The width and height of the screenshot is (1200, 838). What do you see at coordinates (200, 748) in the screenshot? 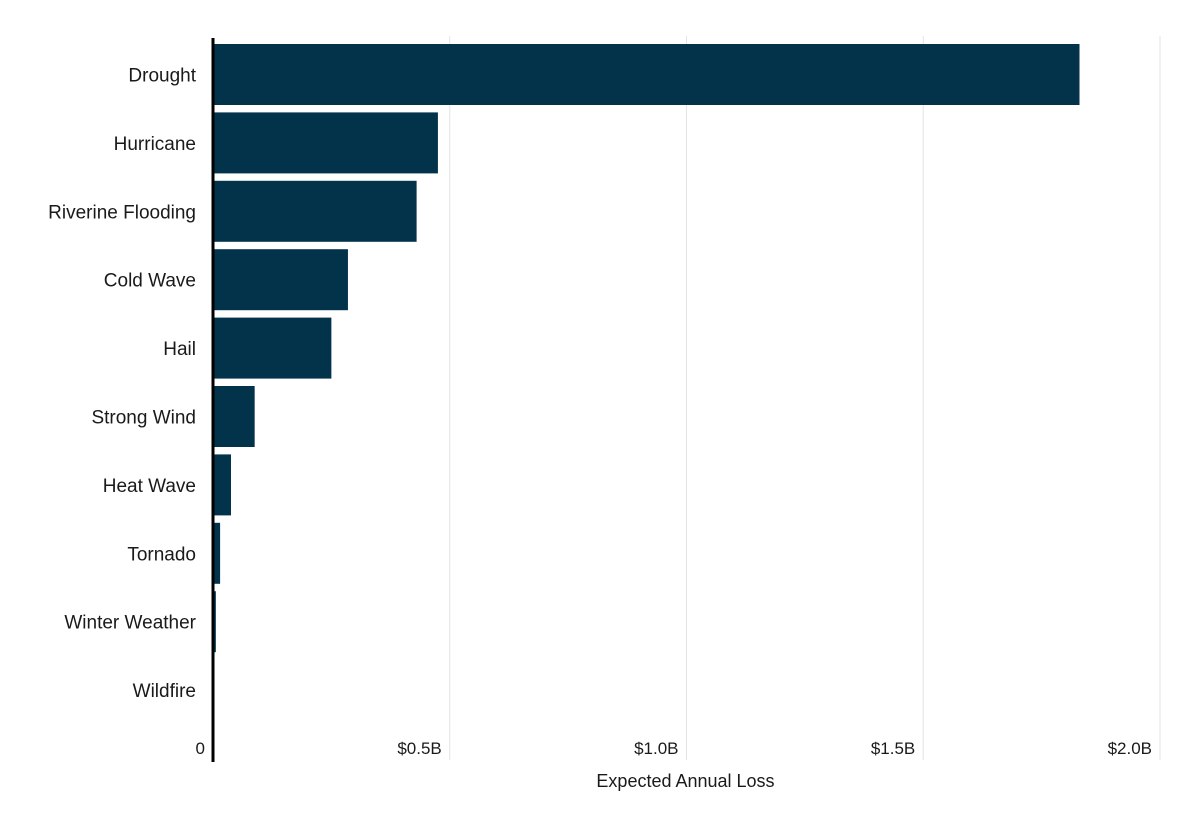
I see `x-tick-label: 0` at bounding box center [200, 748].